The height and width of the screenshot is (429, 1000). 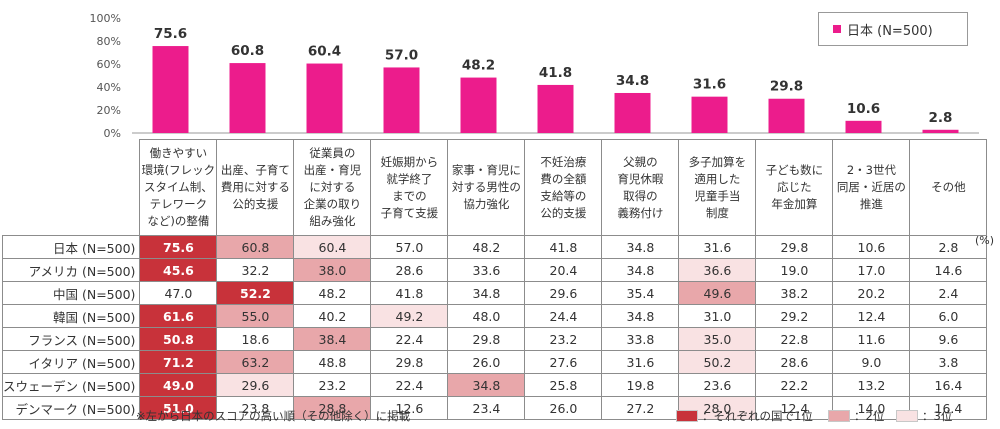 What do you see at coordinates (948, 316) in the screenshot?
I see `table-cell: 6.0` at bounding box center [948, 316].